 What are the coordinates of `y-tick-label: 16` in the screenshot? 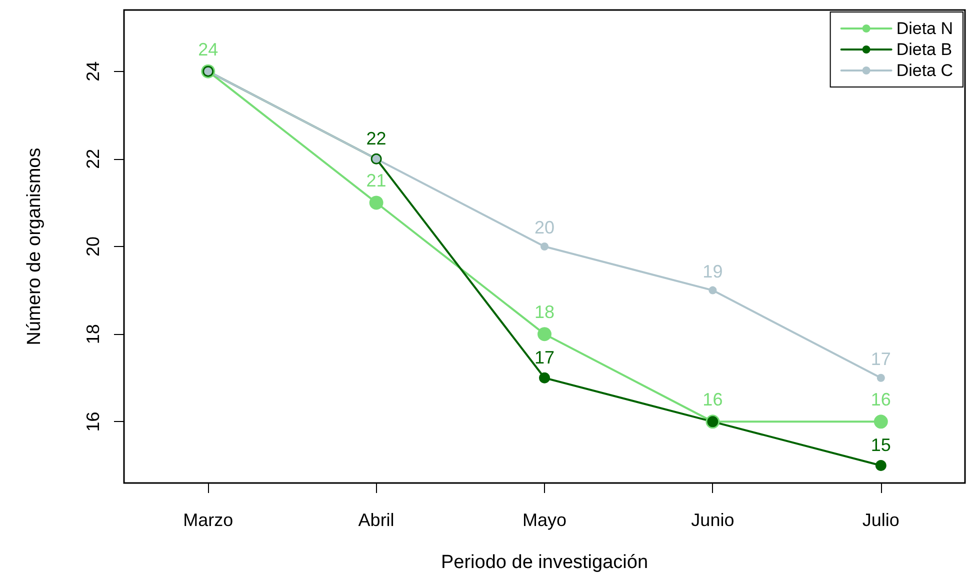 It's located at (93, 422).